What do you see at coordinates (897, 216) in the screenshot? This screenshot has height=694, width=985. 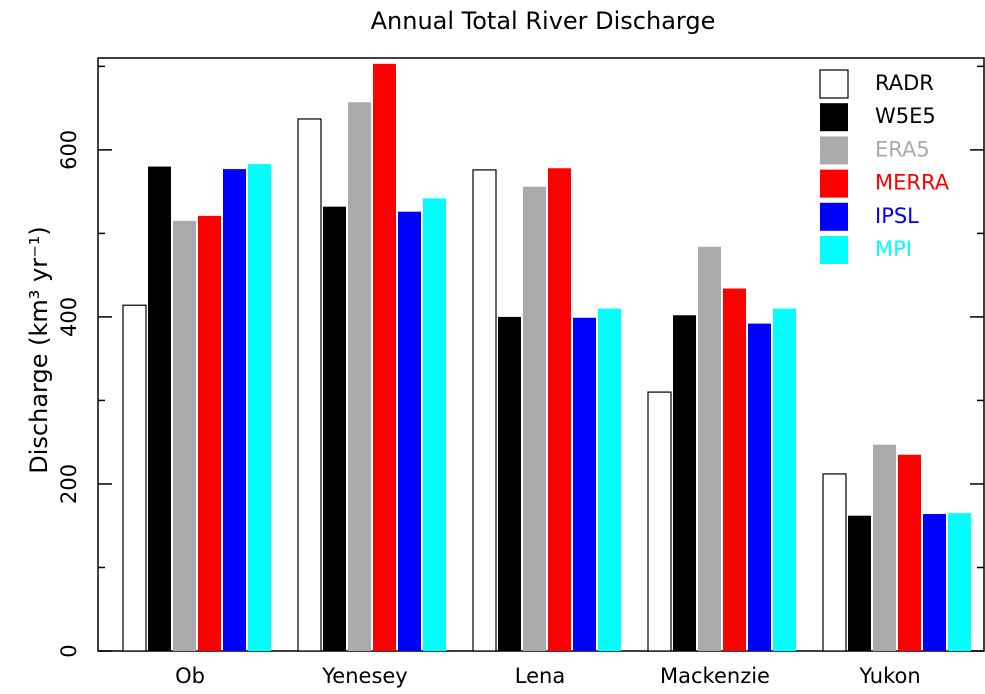 I see `legend-label: IPSL` at bounding box center [897, 216].